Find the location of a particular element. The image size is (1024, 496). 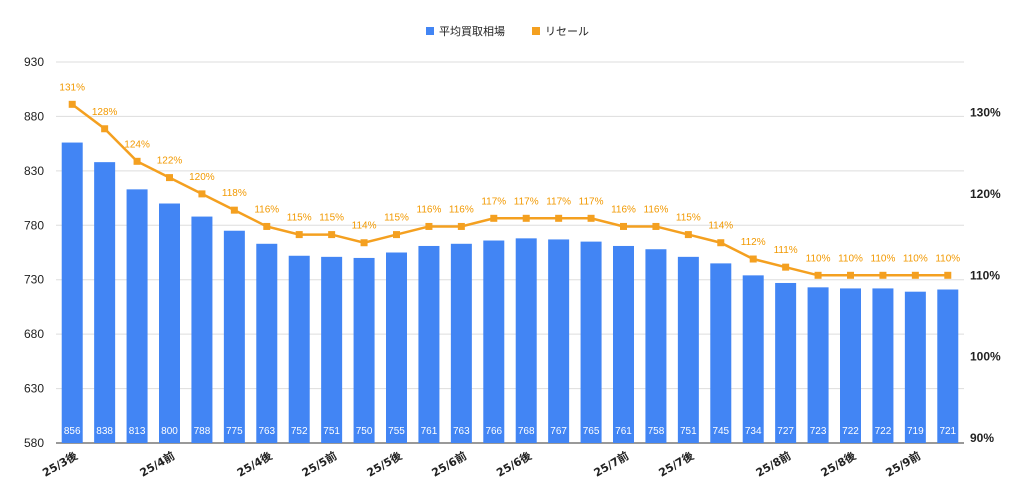

x-tick-label: 25/4後 is located at coordinates (254, 464).